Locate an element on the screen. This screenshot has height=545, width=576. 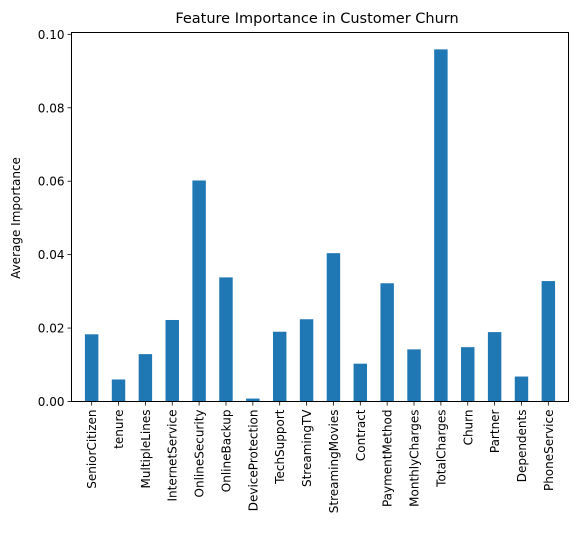
bar-internetservice is located at coordinates (172, 360).